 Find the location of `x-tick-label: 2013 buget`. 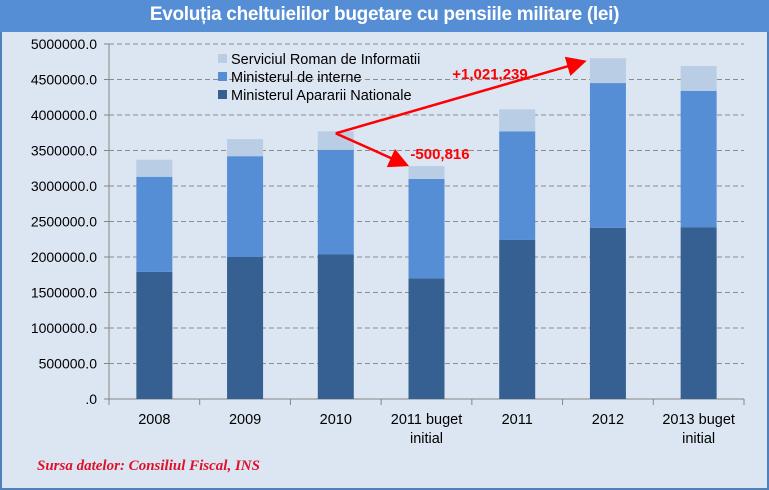

x-tick-label: 2013 buget is located at coordinates (698, 420).